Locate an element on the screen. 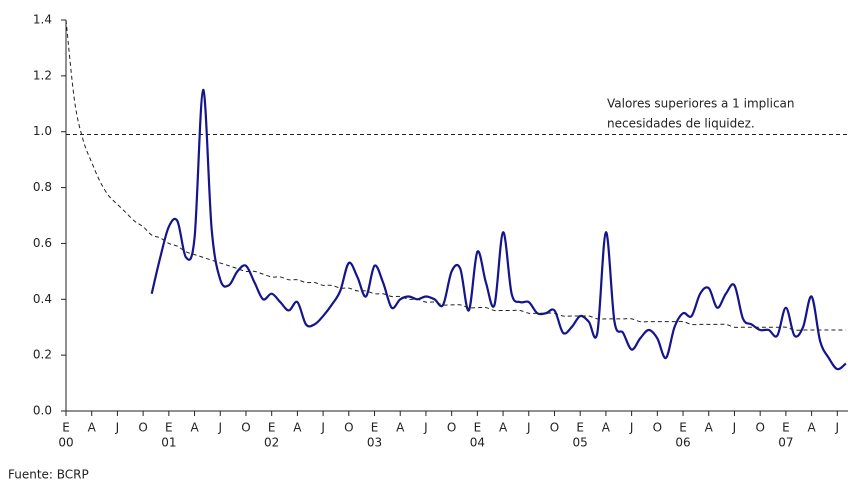 Image resolution: width=848 pixels, height=484 pixels. x-group-label: 06 is located at coordinates (682, 443).